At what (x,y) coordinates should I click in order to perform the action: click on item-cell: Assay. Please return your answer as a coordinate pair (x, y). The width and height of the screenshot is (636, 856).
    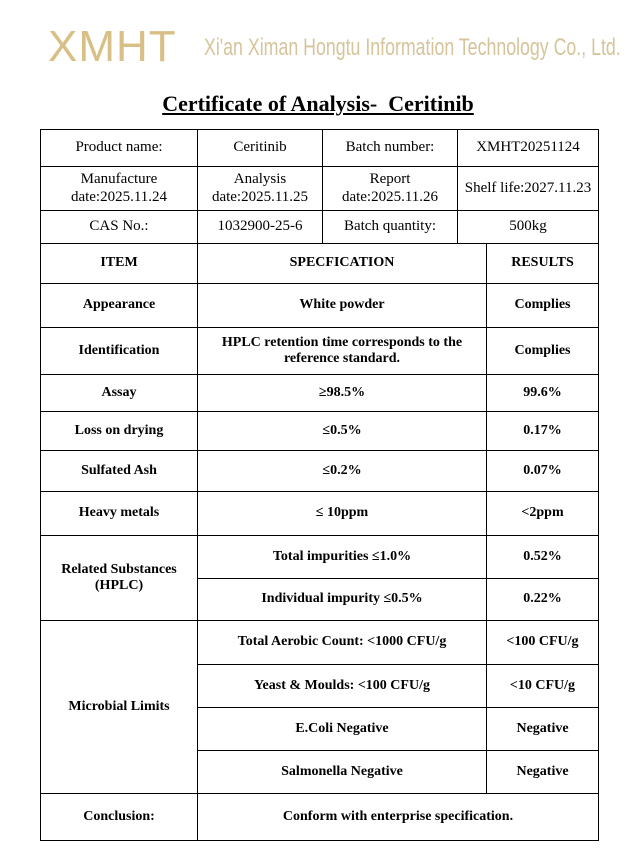
    Looking at the image, I should click on (119, 393).